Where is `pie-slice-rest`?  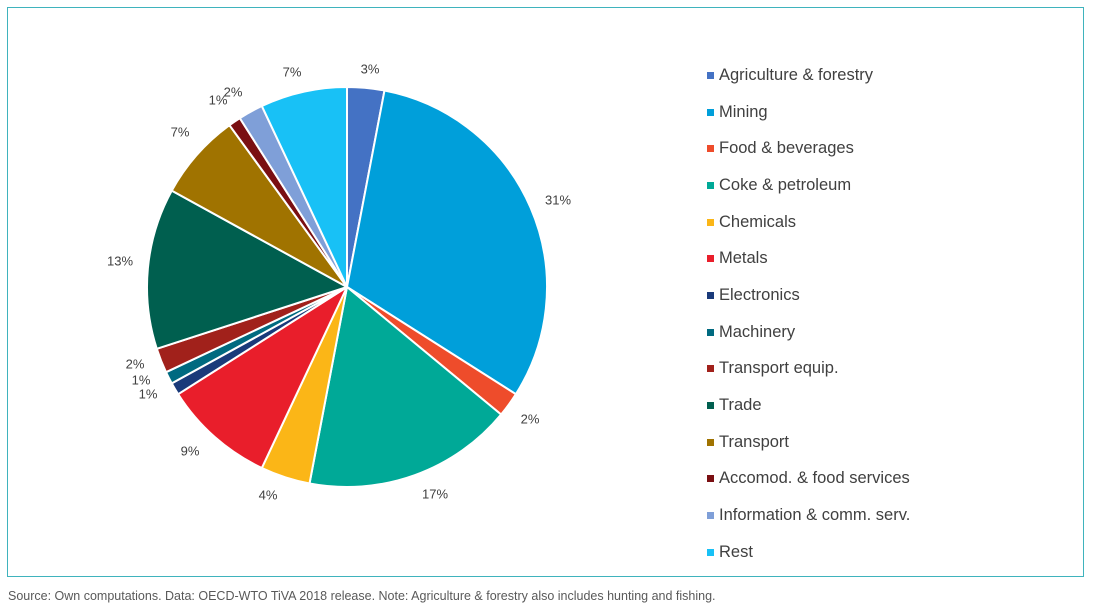 pie-slice-rest is located at coordinates (304, 187).